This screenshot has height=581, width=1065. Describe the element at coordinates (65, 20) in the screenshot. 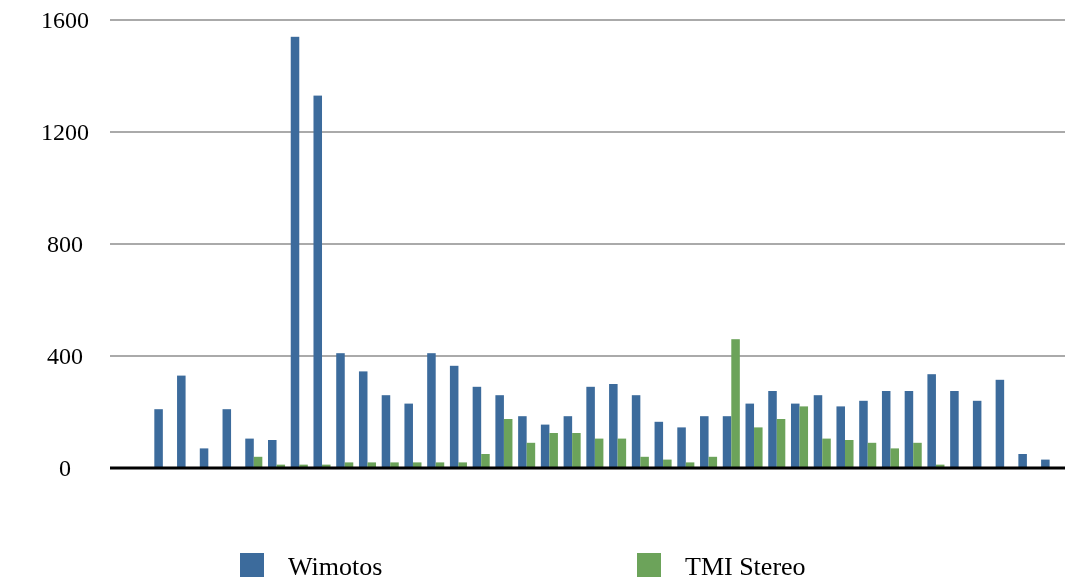

I see `y-tick-label: 1600` at that location.